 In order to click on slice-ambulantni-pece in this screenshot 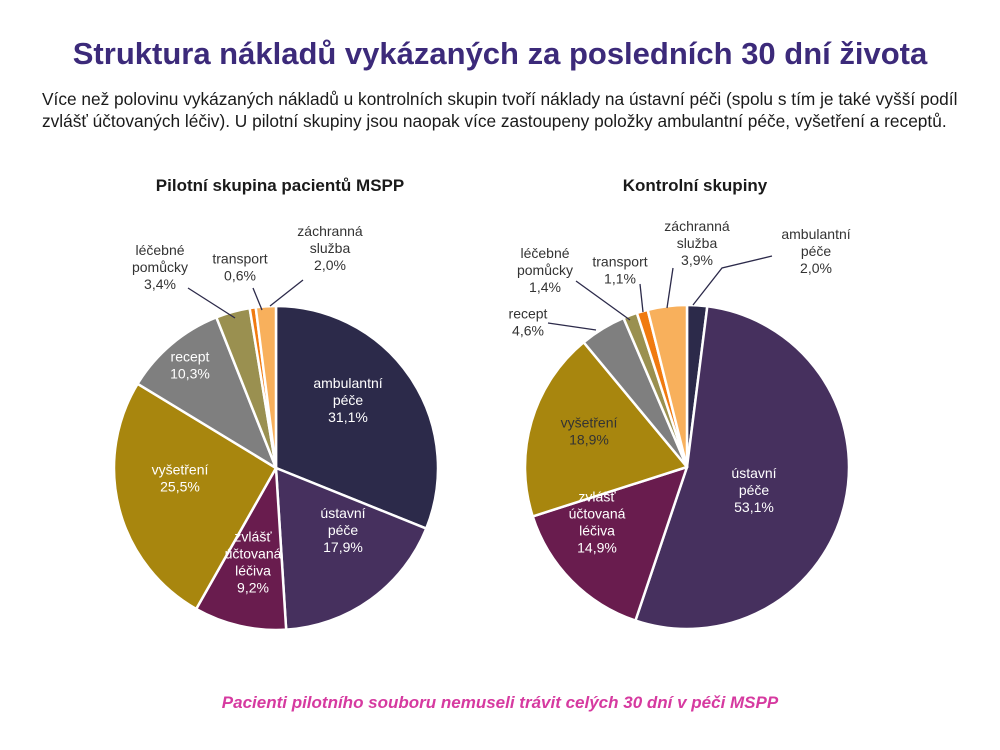, I will do `click(357, 417)`.